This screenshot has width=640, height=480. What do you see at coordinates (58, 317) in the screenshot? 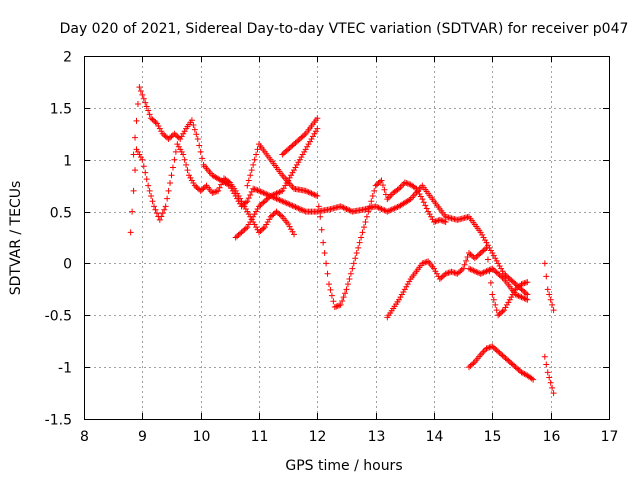
I see `y-tick-label: -0.5` at bounding box center [58, 317].